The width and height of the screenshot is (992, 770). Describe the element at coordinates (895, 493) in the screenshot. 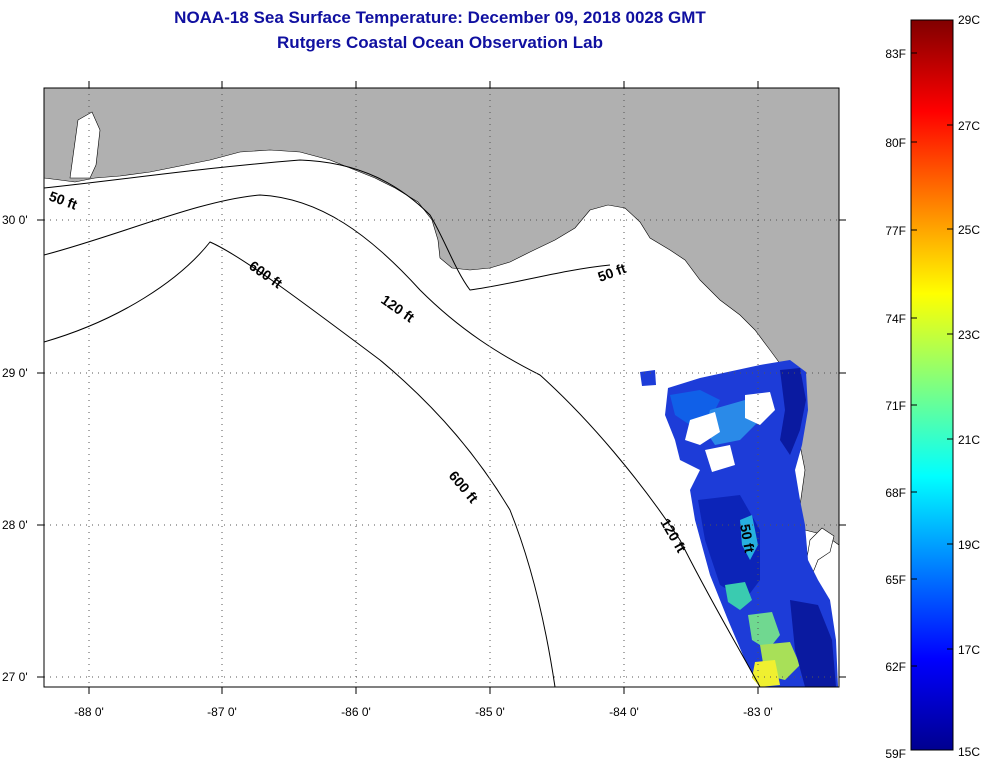

I see `colorbar-f-label: 68F` at that location.